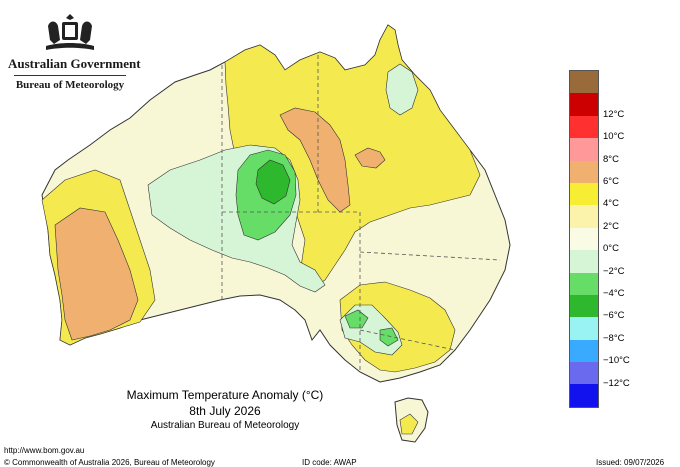 This screenshot has height=467, width=680. I want to click on bureau-name: Bureau of Meteorology, so click(70, 85).